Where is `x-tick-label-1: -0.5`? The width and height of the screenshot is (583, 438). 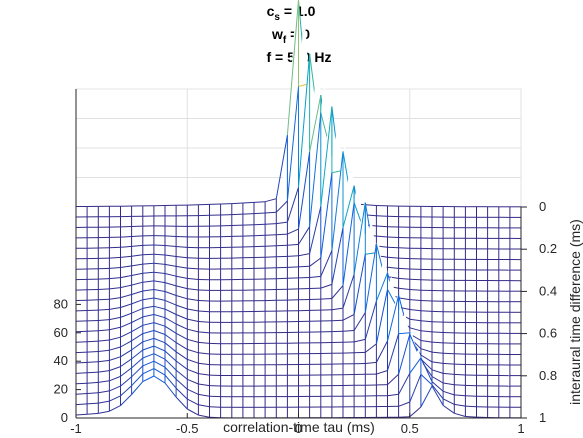
x-tick-label-1: -0.5 is located at coordinates (187, 428).